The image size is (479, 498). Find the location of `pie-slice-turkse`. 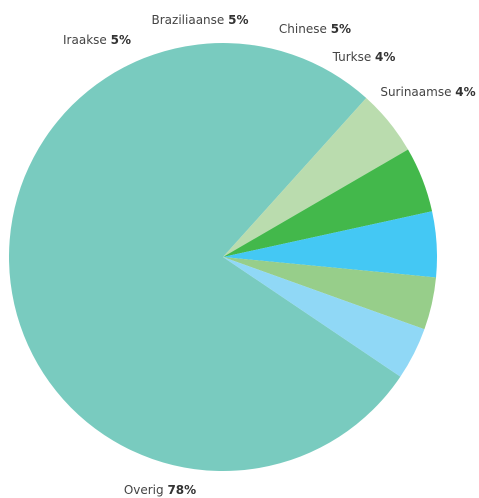

pie-slice-turkse is located at coordinates (330, 293).